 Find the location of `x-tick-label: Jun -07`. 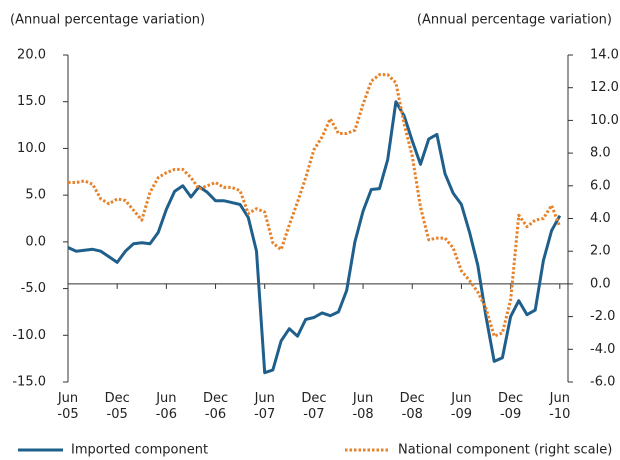

x-tick-label: Jun -07 is located at coordinates (265, 406).